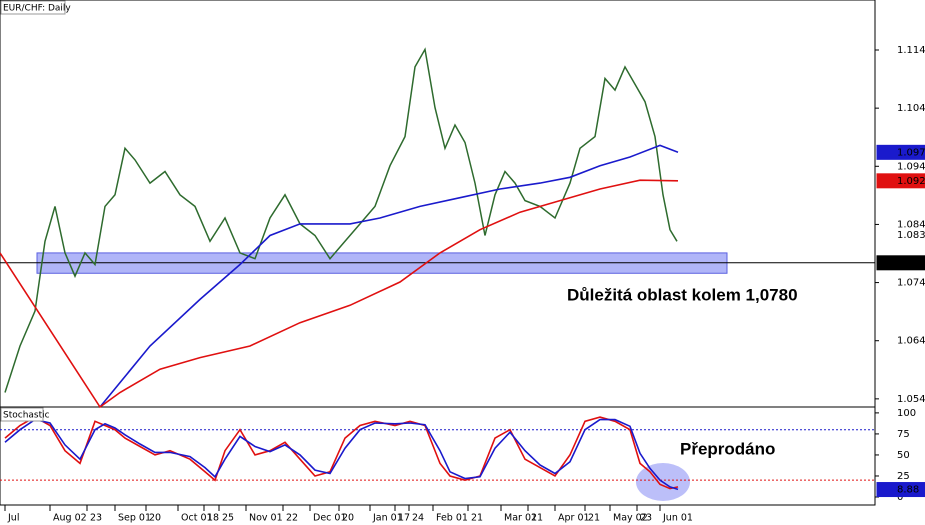  What do you see at coordinates (630, 518) in the screenshot?
I see `x-tick-label: May 02` at bounding box center [630, 518].